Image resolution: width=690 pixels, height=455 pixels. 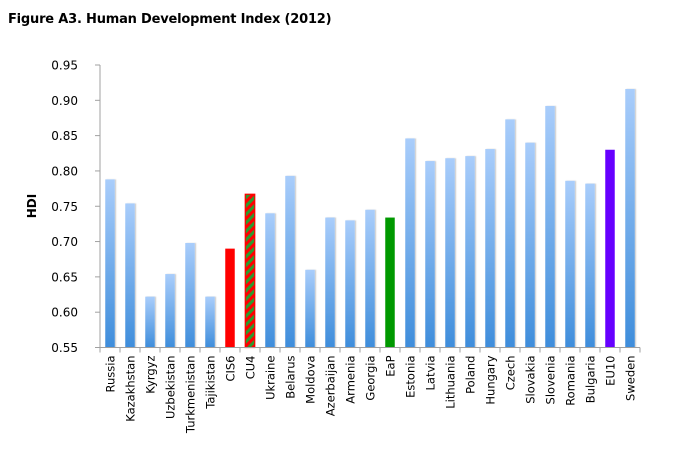 What do you see at coordinates (310, 308) in the screenshot?
I see `bar-moldova` at bounding box center [310, 308].